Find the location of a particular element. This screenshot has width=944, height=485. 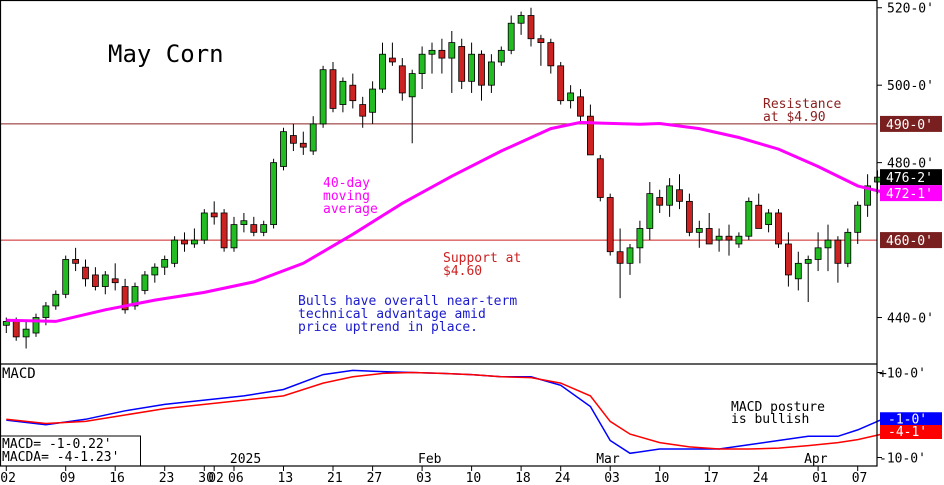

moving-average-annotation-line: average is located at coordinates (350, 209).